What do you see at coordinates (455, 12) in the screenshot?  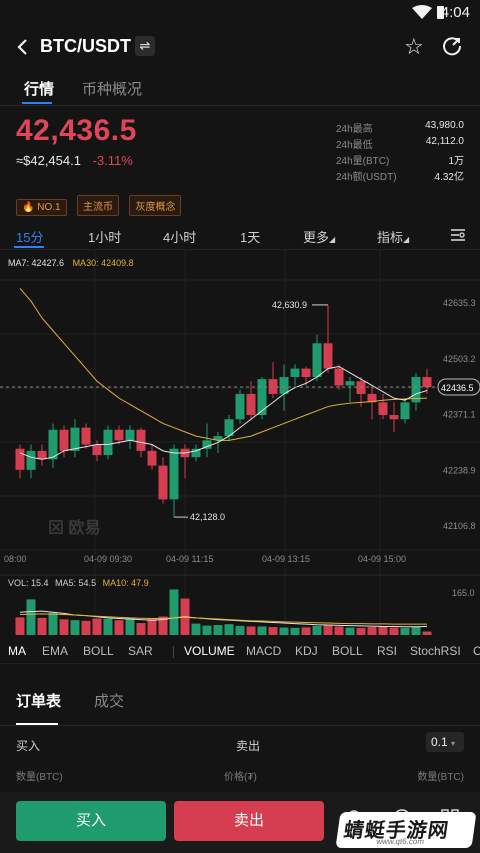 I see `status-time: 4:04` at bounding box center [455, 12].